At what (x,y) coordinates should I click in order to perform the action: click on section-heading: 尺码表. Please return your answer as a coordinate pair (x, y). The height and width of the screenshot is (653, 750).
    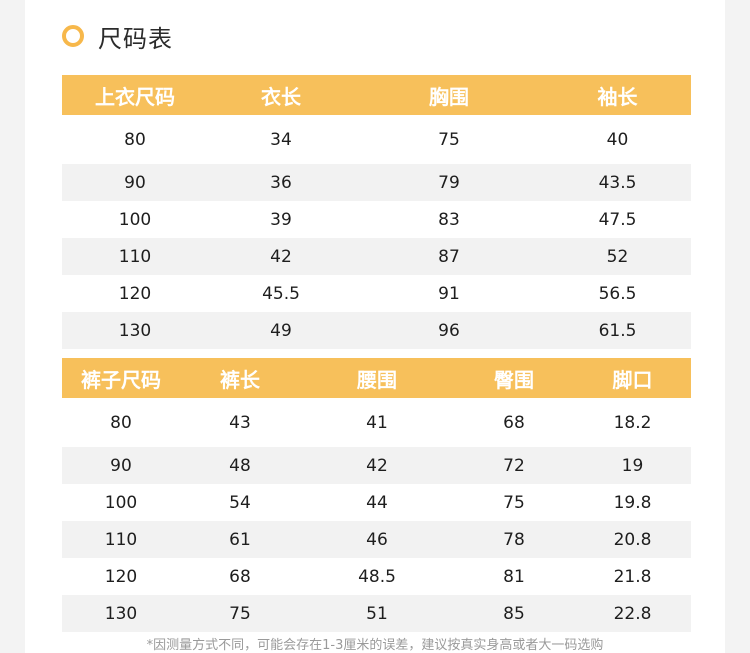
    Looking at the image, I should click on (117, 36).